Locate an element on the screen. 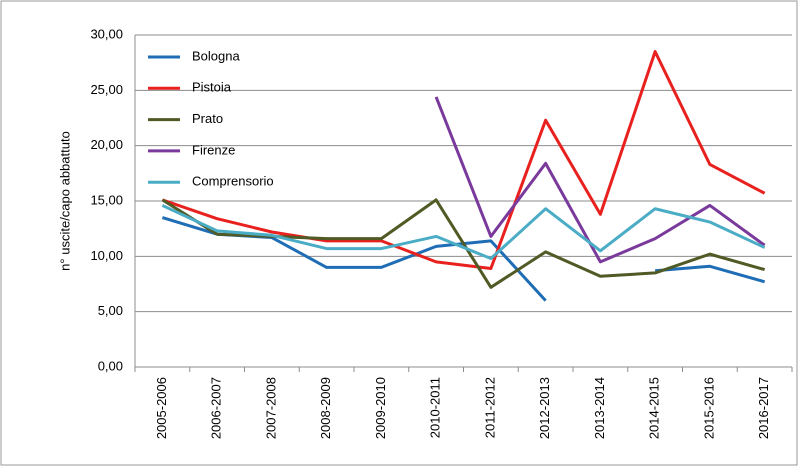 The image size is (799, 472). legend-label: Comprensorio is located at coordinates (233, 181).